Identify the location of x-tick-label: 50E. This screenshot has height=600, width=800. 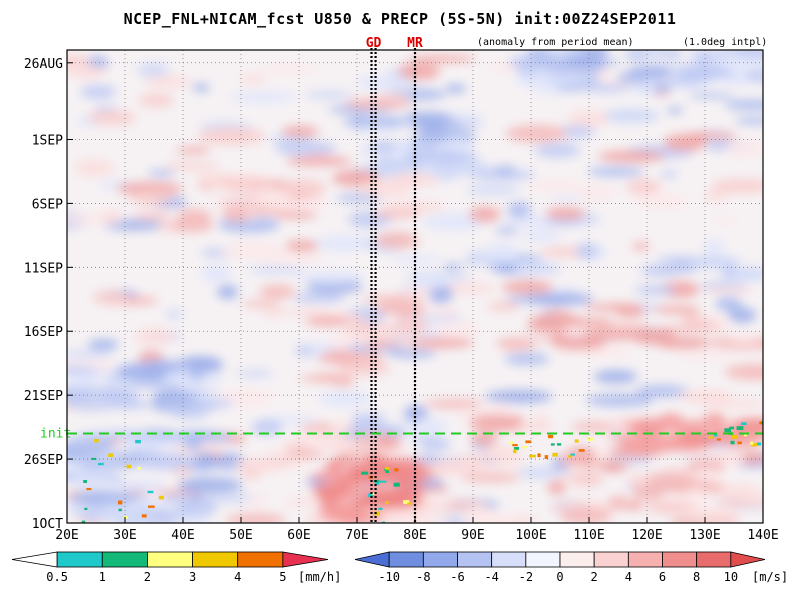
(240, 535).